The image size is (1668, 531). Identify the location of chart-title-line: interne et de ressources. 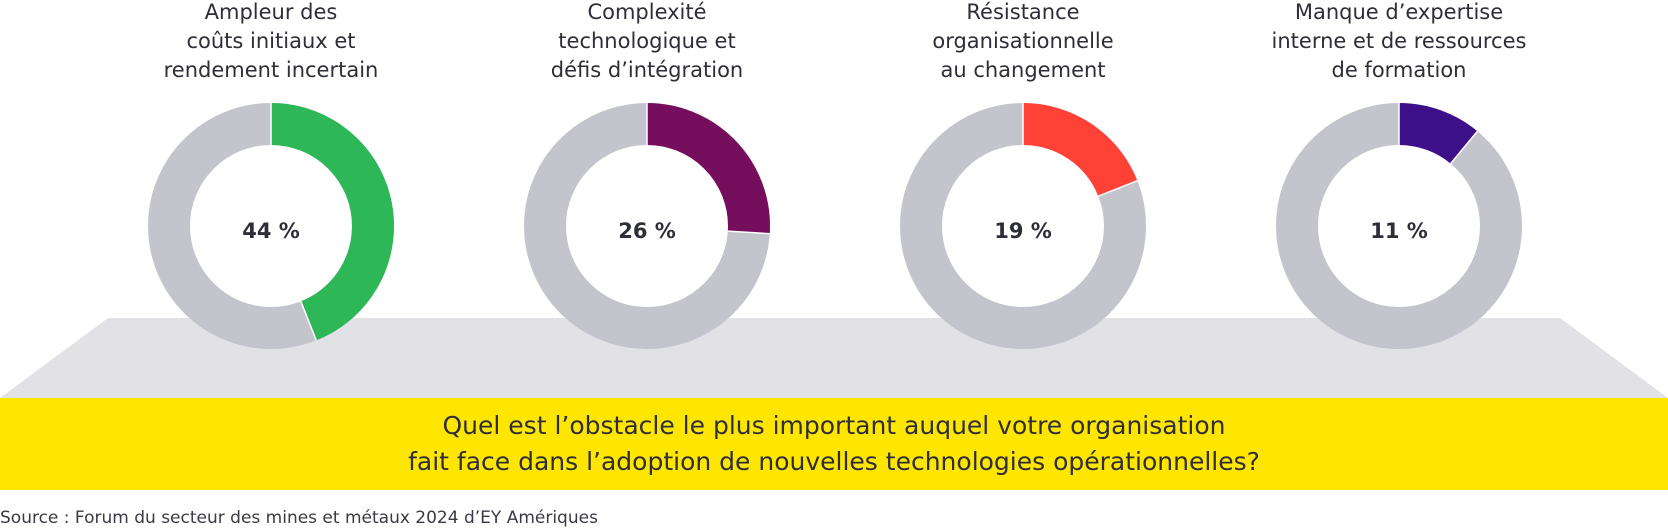
(1399, 41).